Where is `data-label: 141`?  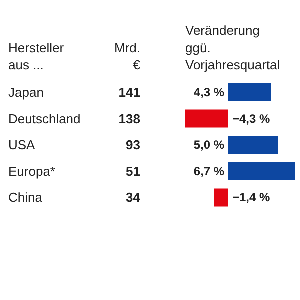
data-label: 141 is located at coordinates (129, 92).